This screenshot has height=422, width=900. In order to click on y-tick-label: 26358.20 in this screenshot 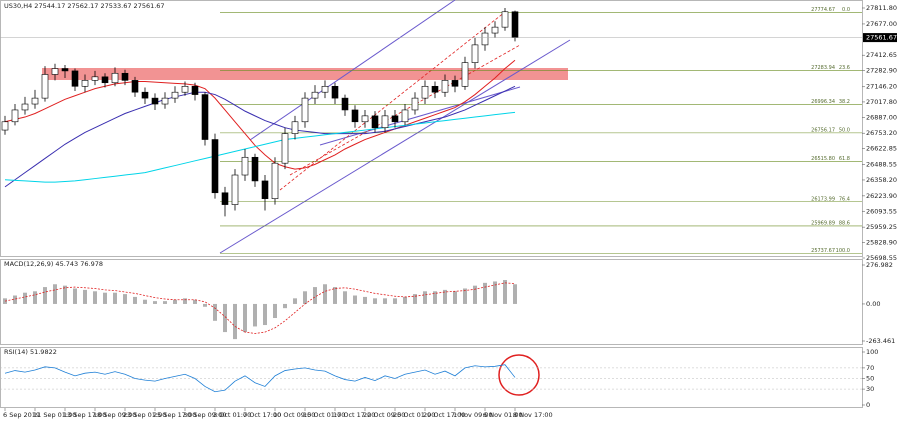, I will do `click(881, 180)`.